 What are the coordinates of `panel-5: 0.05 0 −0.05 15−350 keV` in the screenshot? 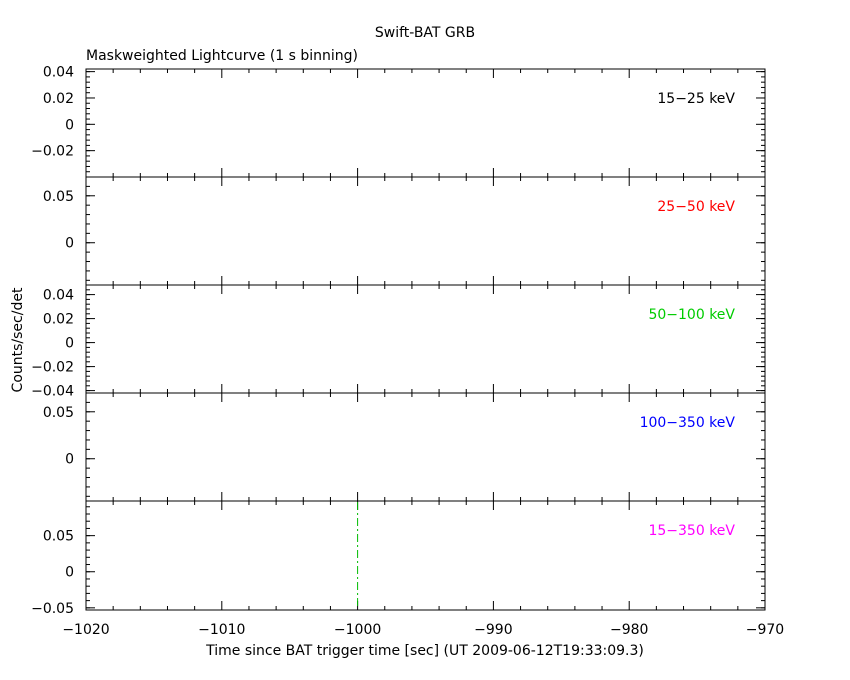 It's located at (398, 558).